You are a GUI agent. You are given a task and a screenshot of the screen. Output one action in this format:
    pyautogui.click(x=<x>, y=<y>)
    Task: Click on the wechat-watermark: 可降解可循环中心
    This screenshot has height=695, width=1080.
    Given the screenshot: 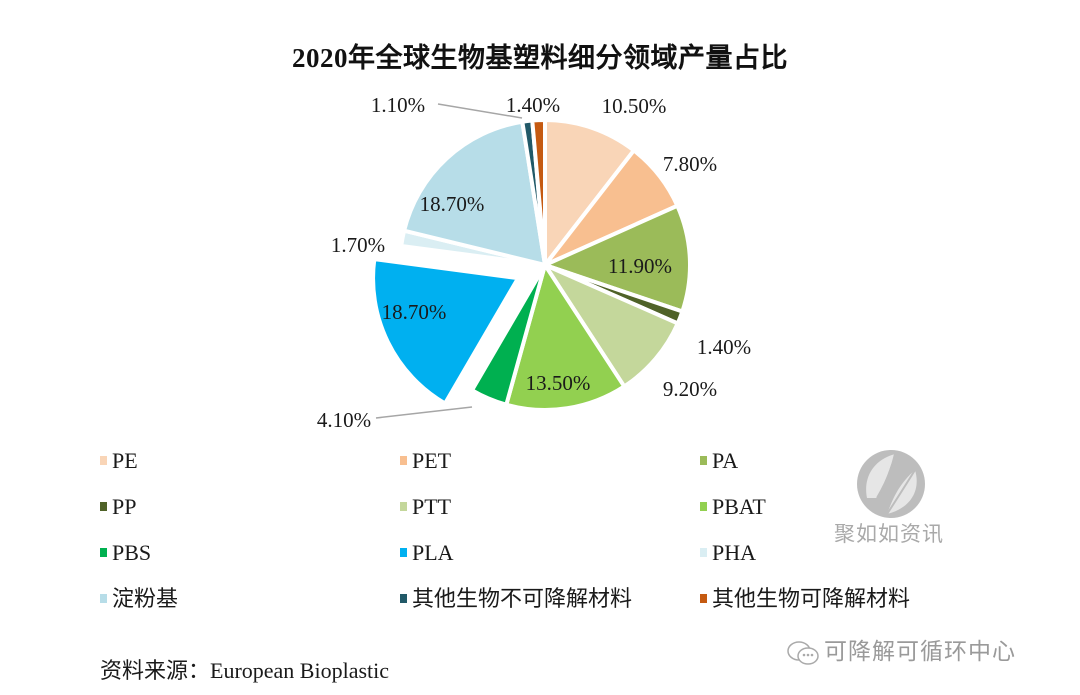 What is the action you would take?
    pyautogui.click(x=901, y=649)
    